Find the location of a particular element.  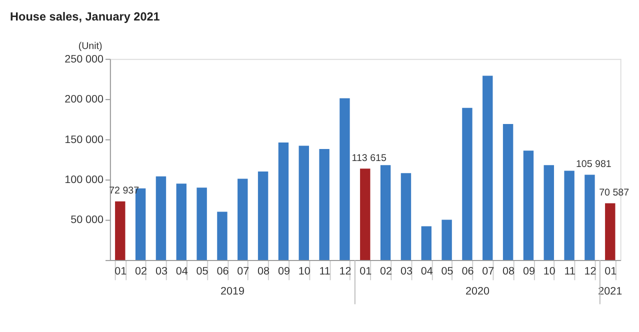

y-tick-label: 200 000 is located at coordinates (84, 100).